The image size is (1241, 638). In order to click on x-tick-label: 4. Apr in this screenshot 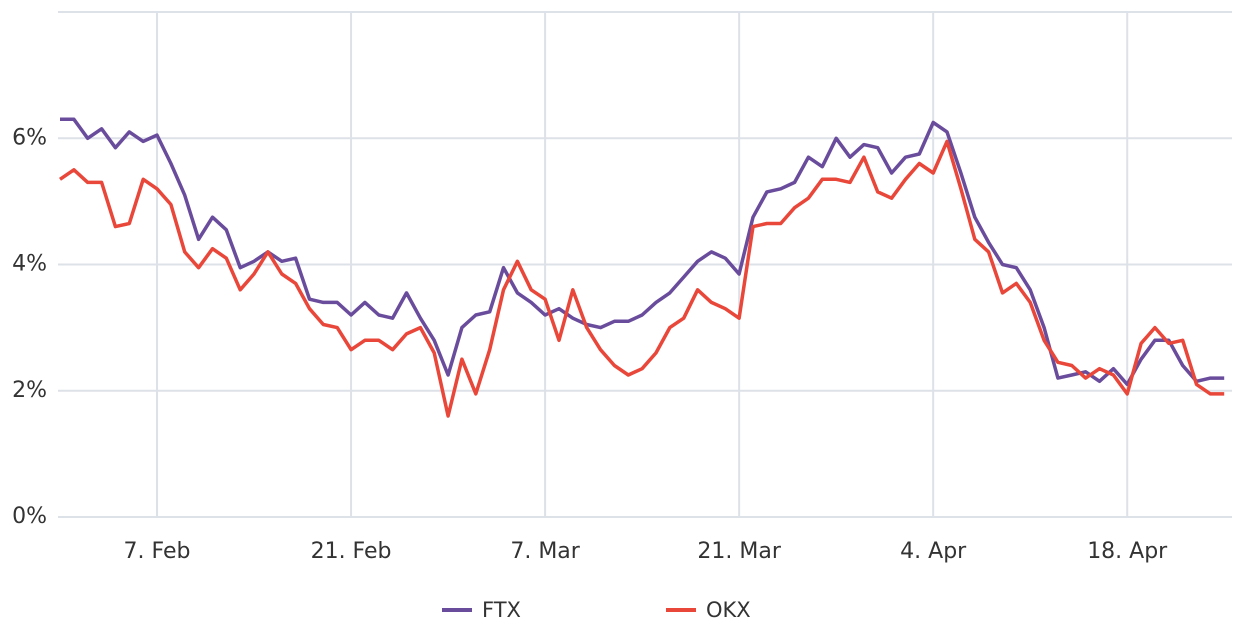, I will do `click(933, 551)`.